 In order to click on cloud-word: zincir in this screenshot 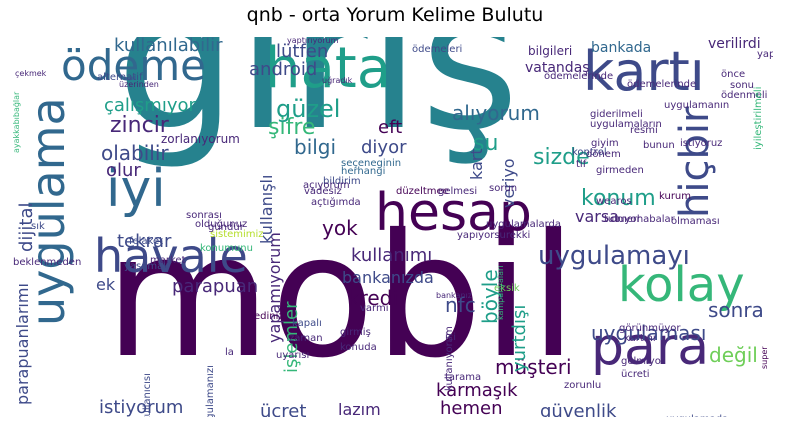, I will do `click(139, 125)`.